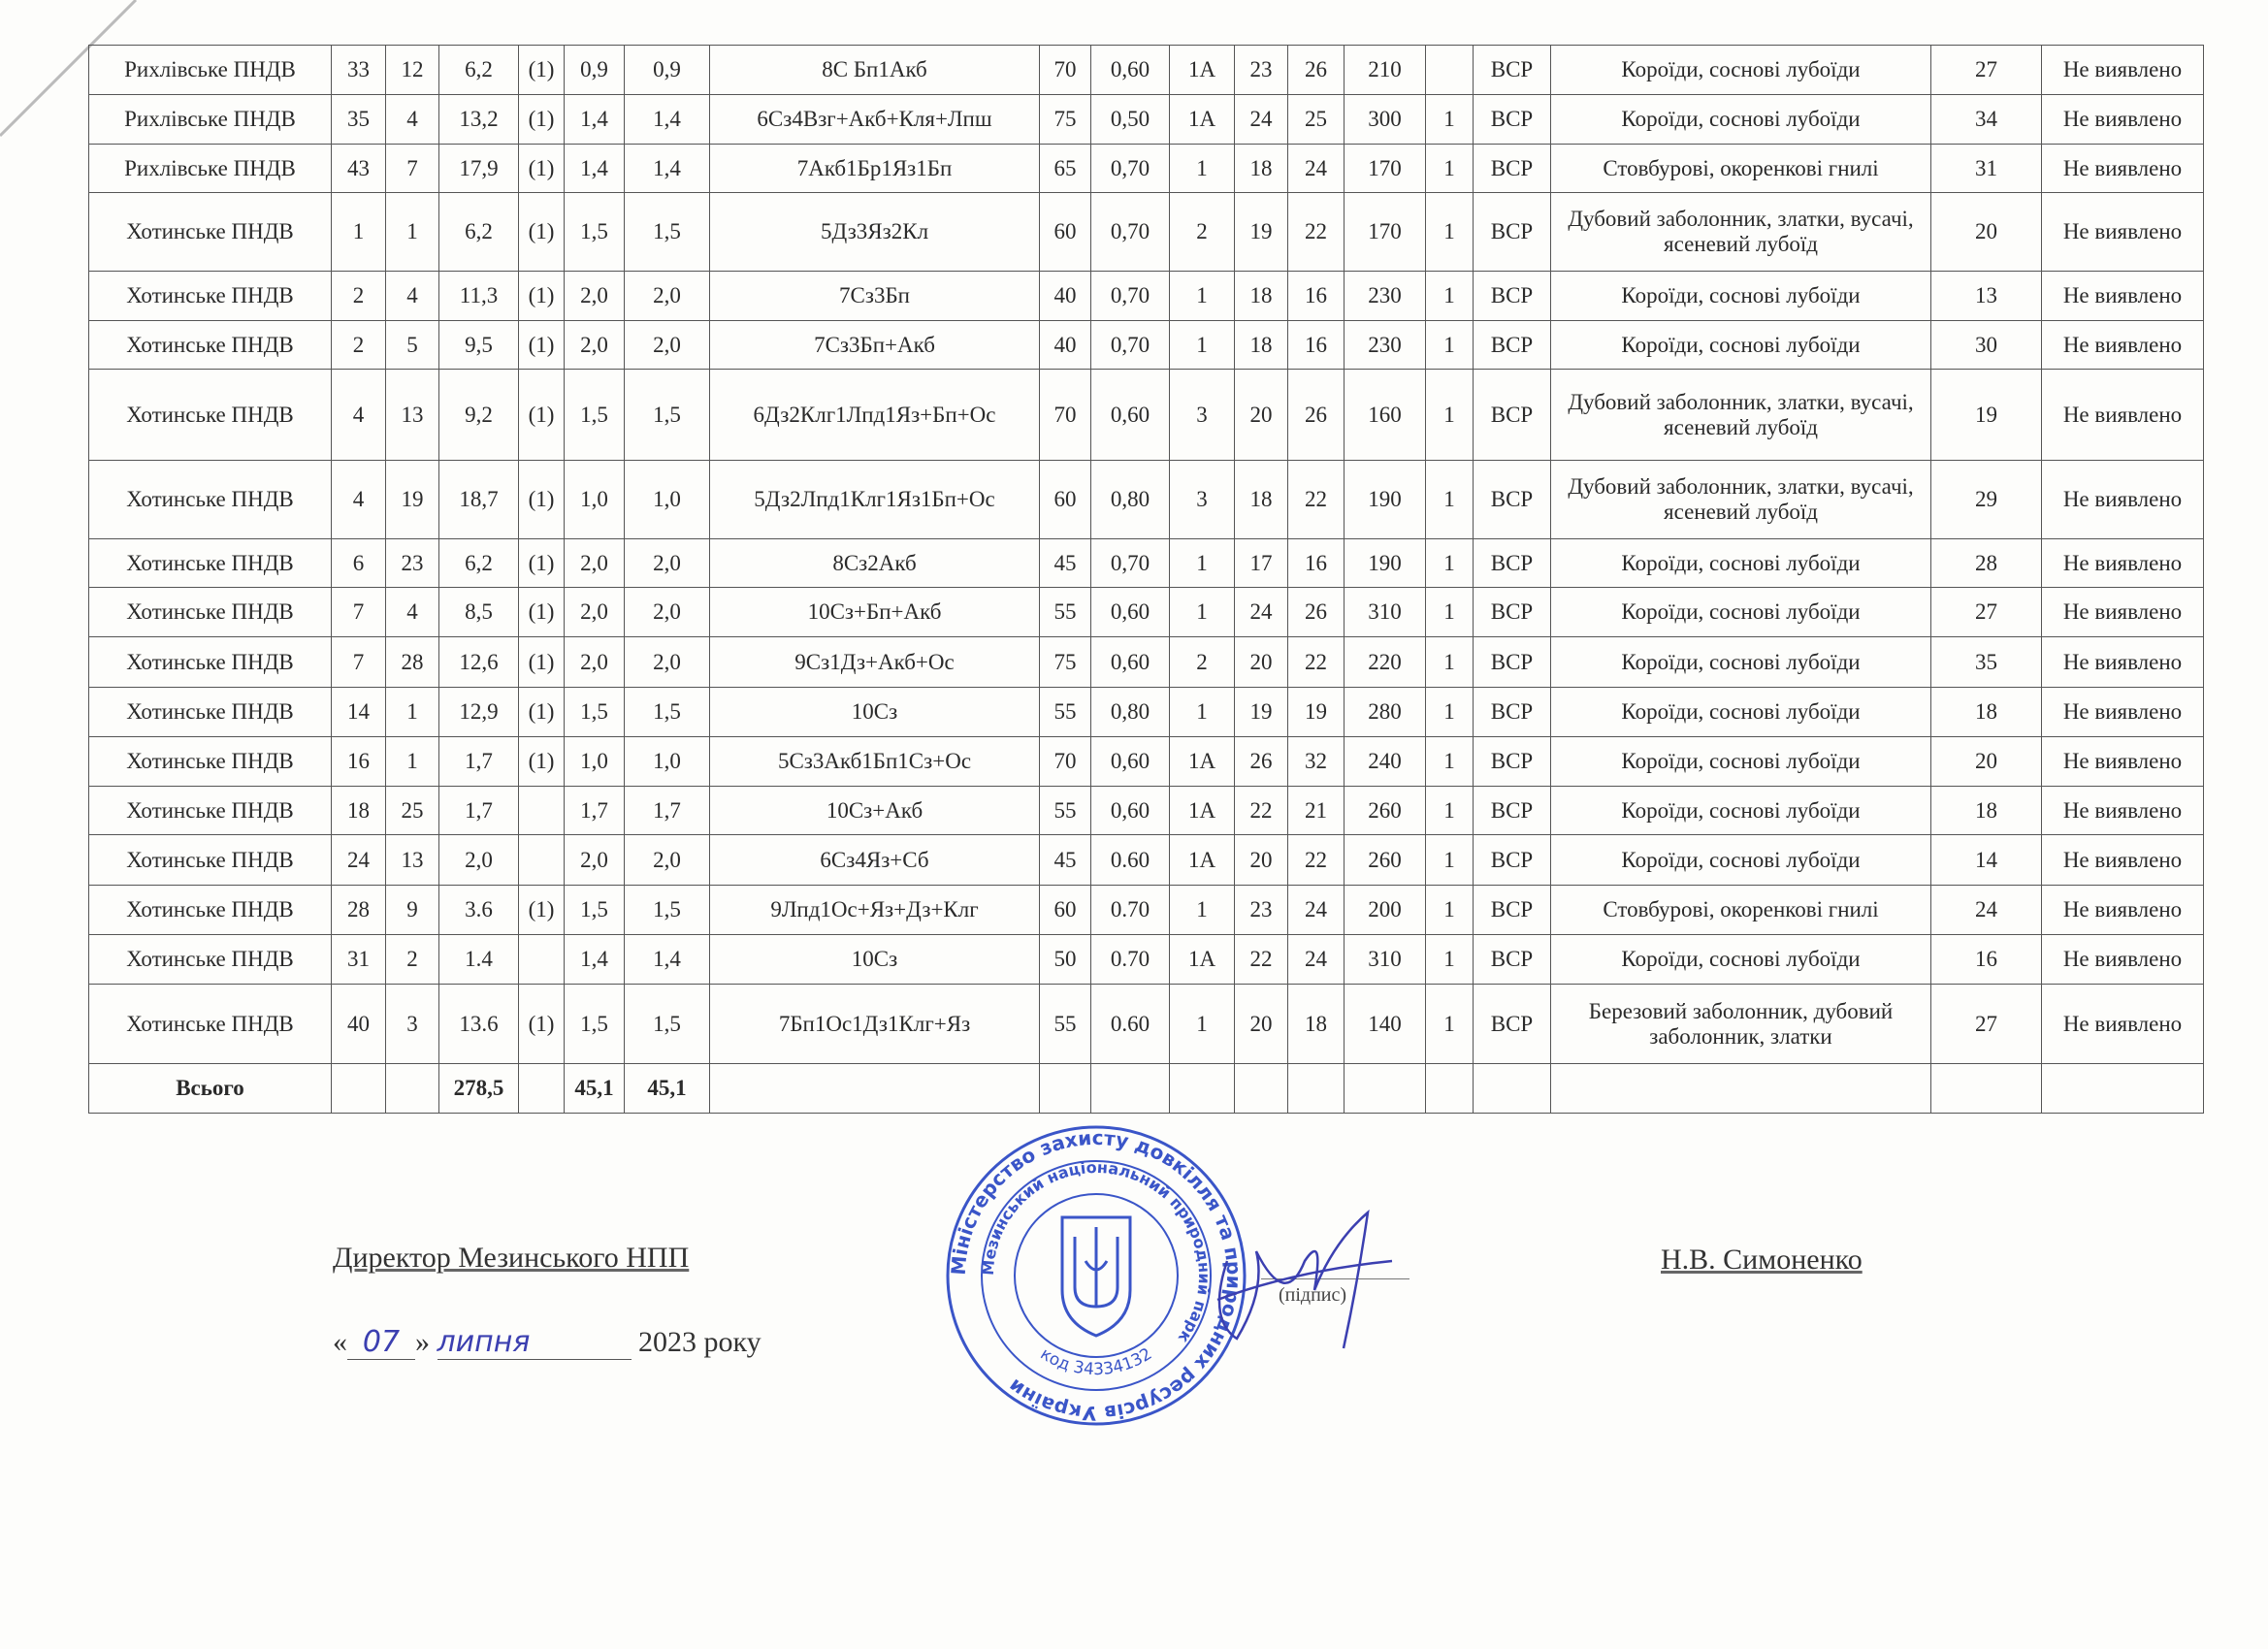 This screenshot has width=2268, height=1649. I want to click on cell-species-composition: 5Сз3Акб1Бп1Сз+Ос, so click(874, 761).